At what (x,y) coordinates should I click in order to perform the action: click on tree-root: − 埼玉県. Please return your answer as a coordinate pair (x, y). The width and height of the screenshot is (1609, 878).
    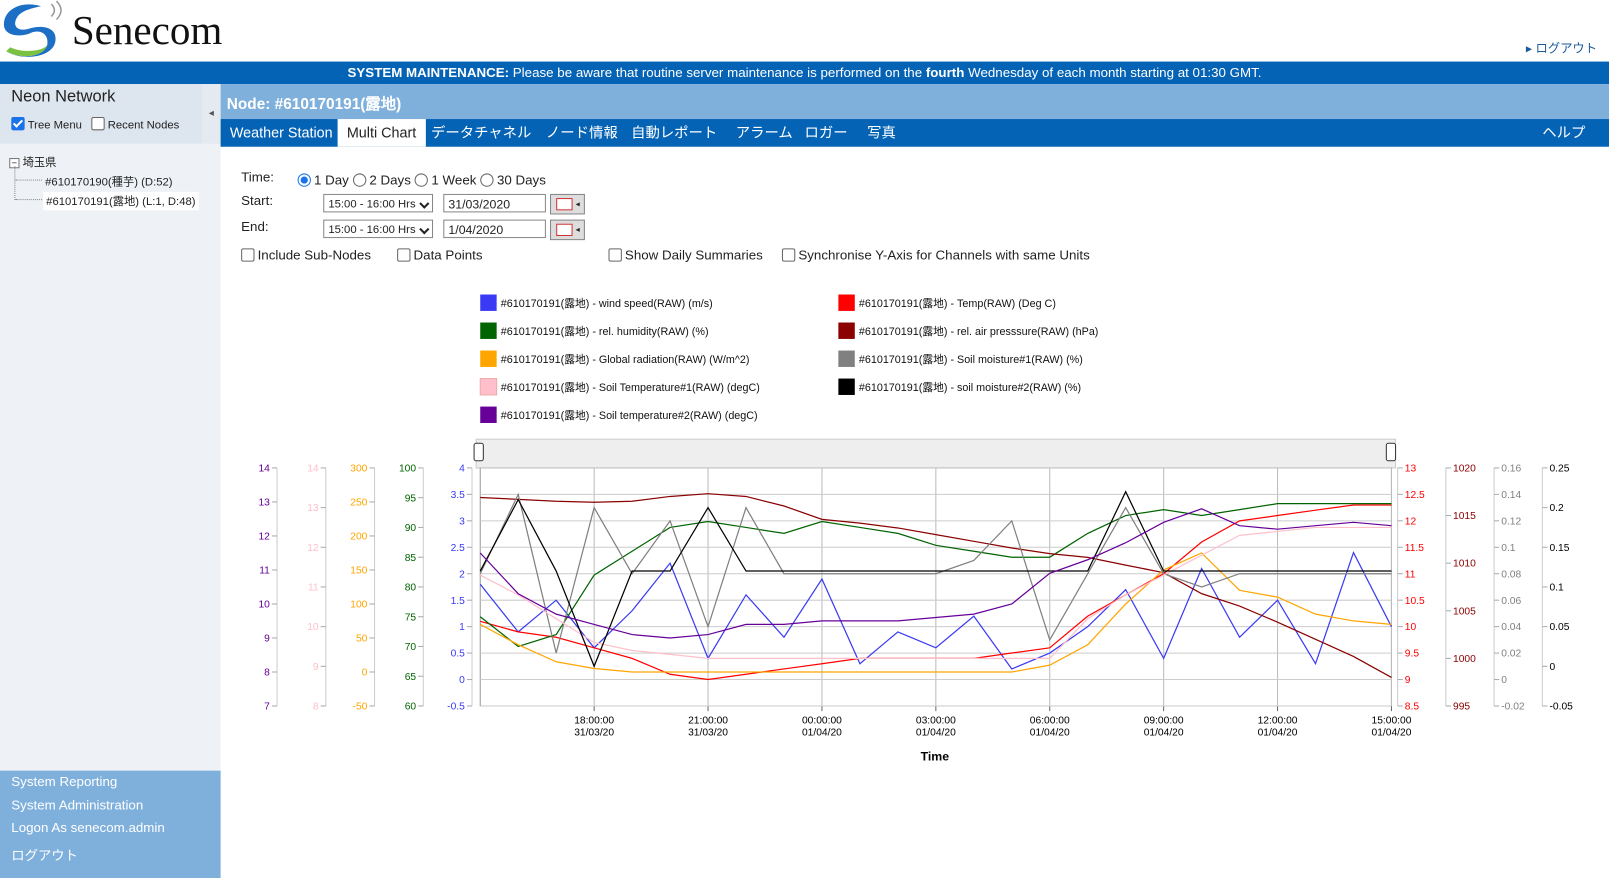
    Looking at the image, I should click on (32, 162).